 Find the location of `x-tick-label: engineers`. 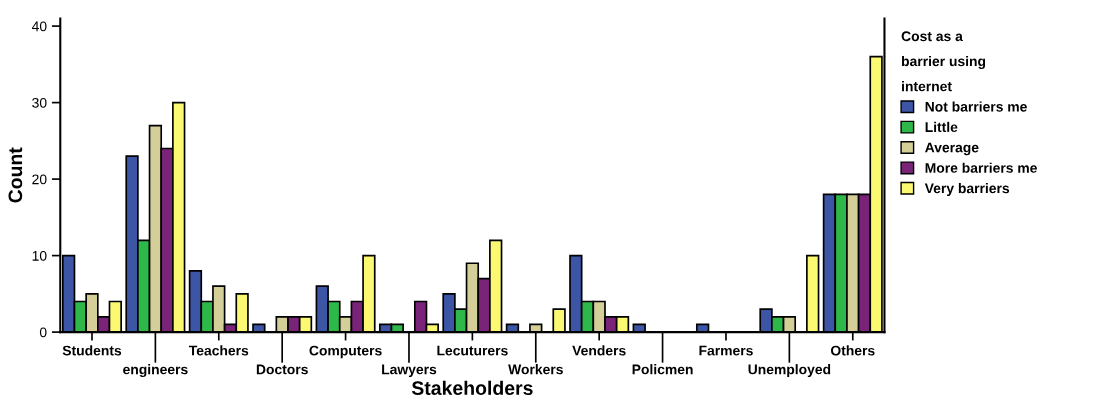

x-tick-label: engineers is located at coordinates (155, 371).